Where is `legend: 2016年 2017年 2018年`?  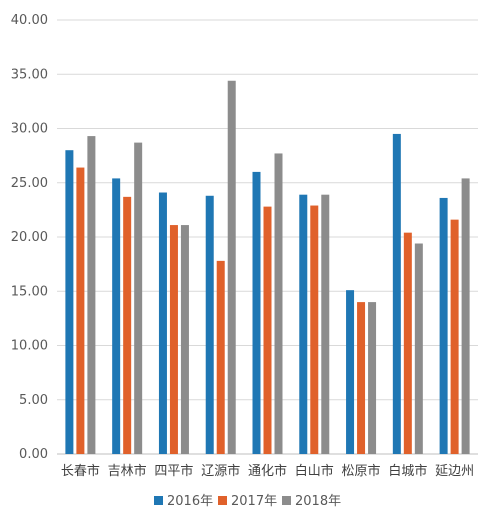 legend: 2016年 2017年 2018年 is located at coordinates (247, 501).